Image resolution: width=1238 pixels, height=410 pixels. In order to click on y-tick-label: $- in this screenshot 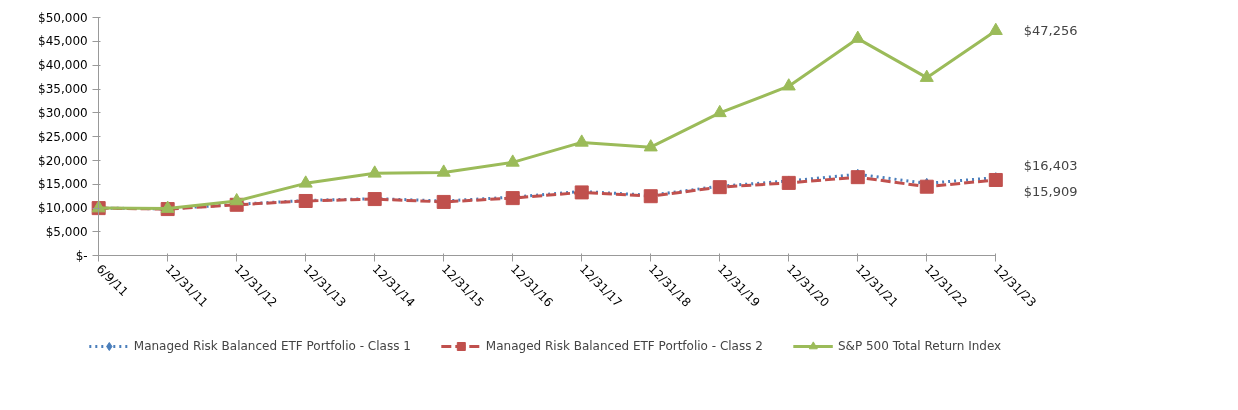, I will do `click(81, 255)`.